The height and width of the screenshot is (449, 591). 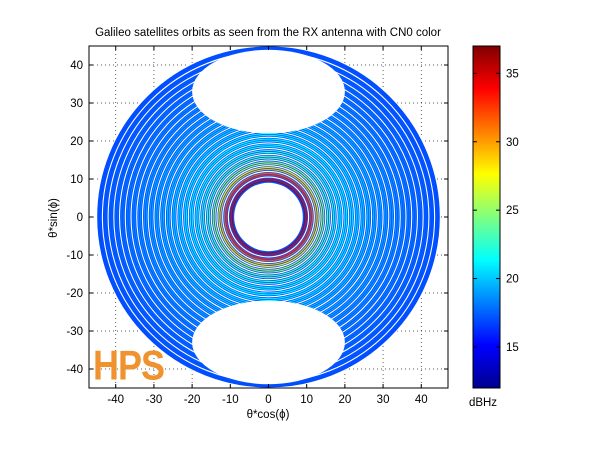 I want to click on y-tick-label: 40, so click(x=76, y=66).